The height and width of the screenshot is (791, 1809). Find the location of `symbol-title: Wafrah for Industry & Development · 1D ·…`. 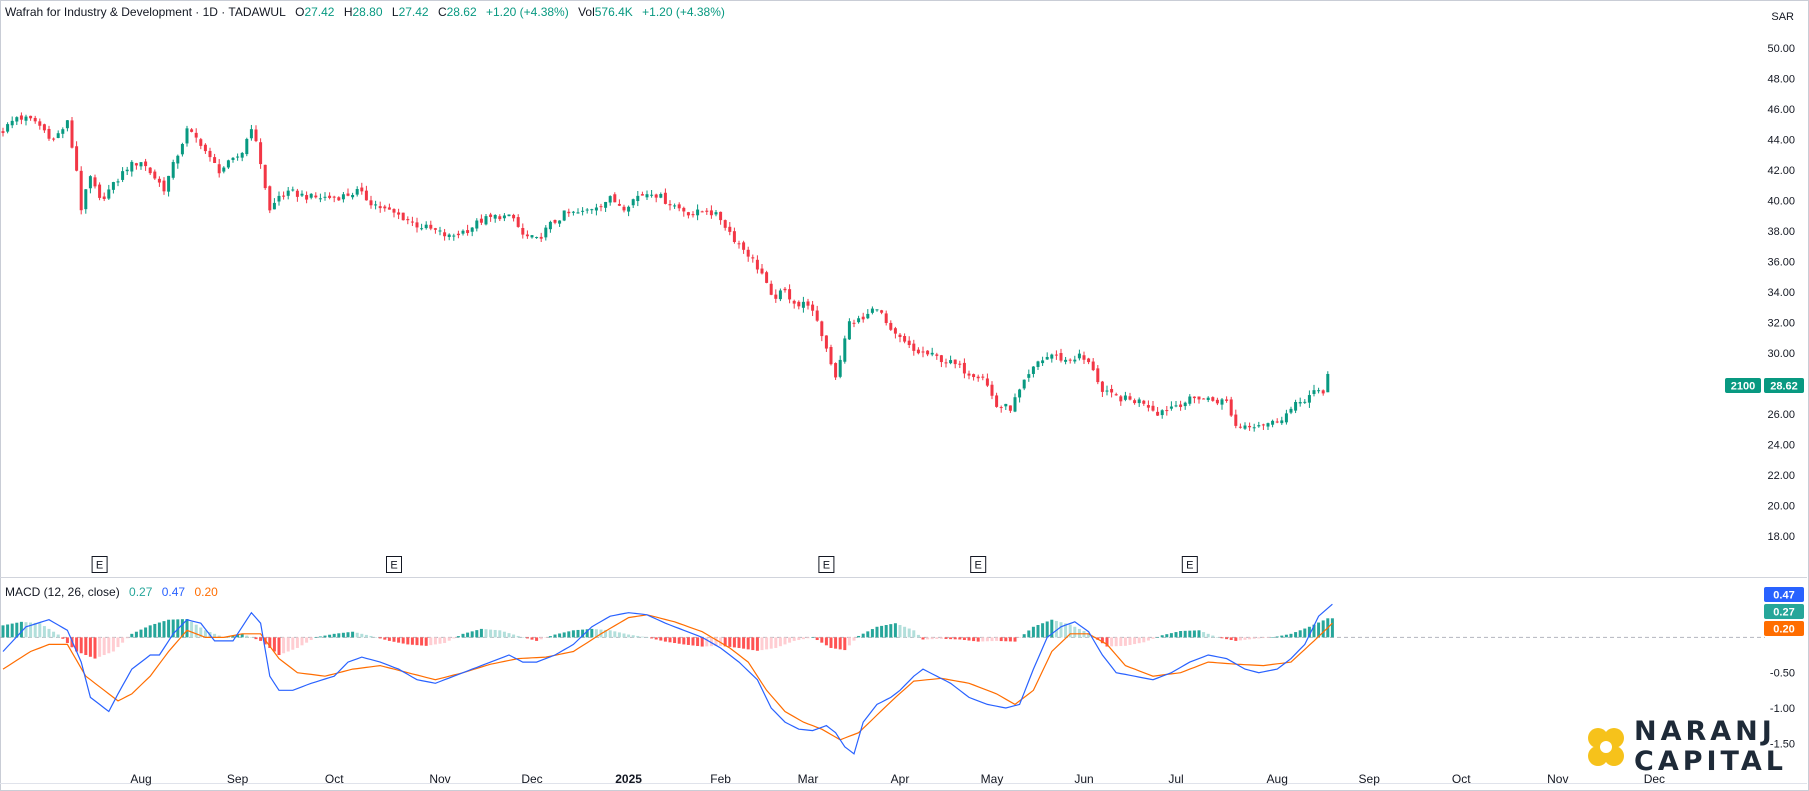

symbol-title: Wafrah for Industry & Development · 1D ·… is located at coordinates (145, 12).